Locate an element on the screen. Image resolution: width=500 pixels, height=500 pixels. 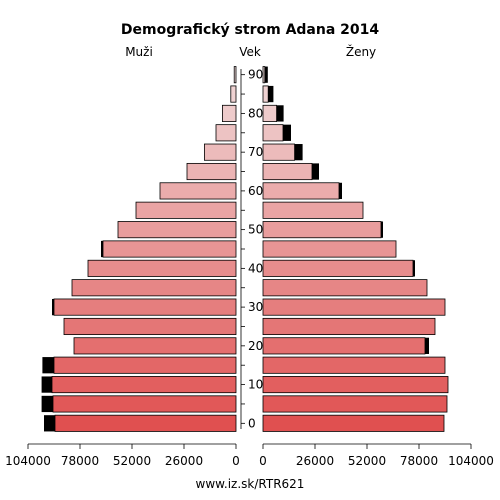
center-header-vek: Vek is located at coordinates (250, 52).